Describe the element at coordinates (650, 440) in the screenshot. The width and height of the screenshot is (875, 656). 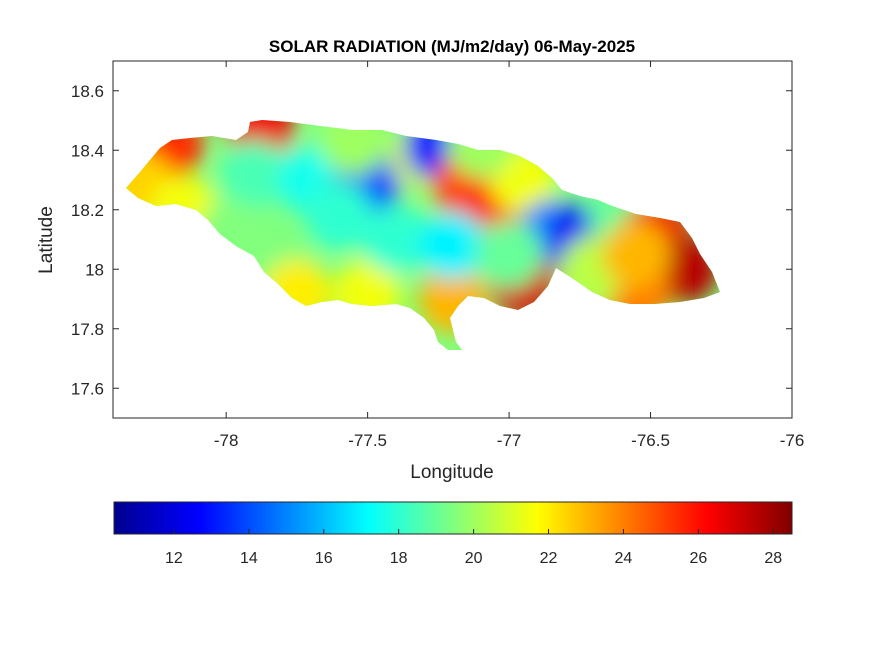
I see `x-tick-label: -76.5` at that location.